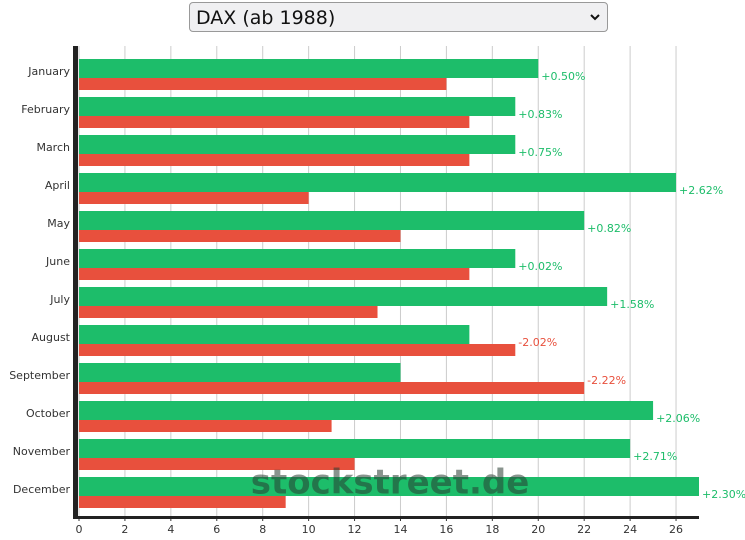 Image resolution: width=745 pixels, height=540 pixels. What do you see at coordinates (75, 282) in the screenshot?
I see `y-axis-line` at bounding box center [75, 282].